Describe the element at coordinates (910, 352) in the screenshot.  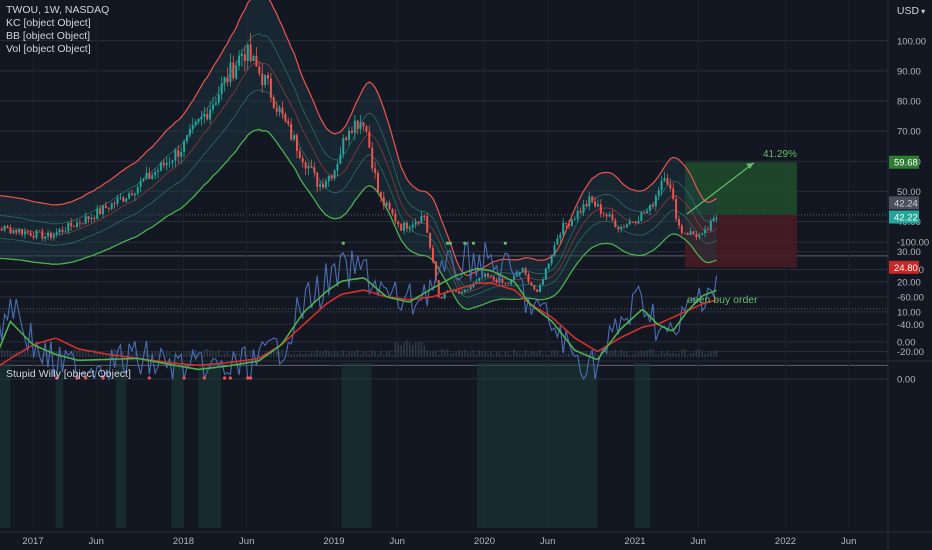
I see `osc-tick-label: -20.00` at that location.